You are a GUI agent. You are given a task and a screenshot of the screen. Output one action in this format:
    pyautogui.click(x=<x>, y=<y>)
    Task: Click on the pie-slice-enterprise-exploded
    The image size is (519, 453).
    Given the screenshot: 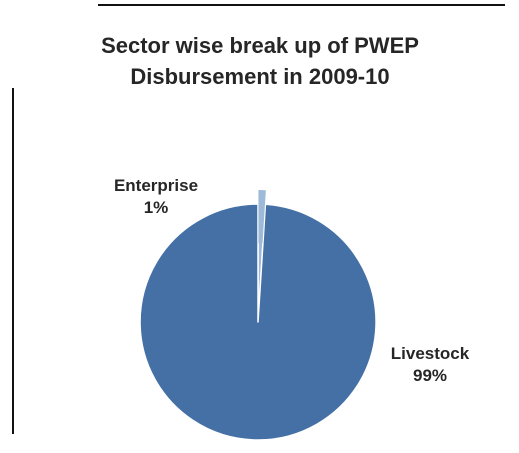 What is the action you would take?
    pyautogui.click(x=262, y=217)
    